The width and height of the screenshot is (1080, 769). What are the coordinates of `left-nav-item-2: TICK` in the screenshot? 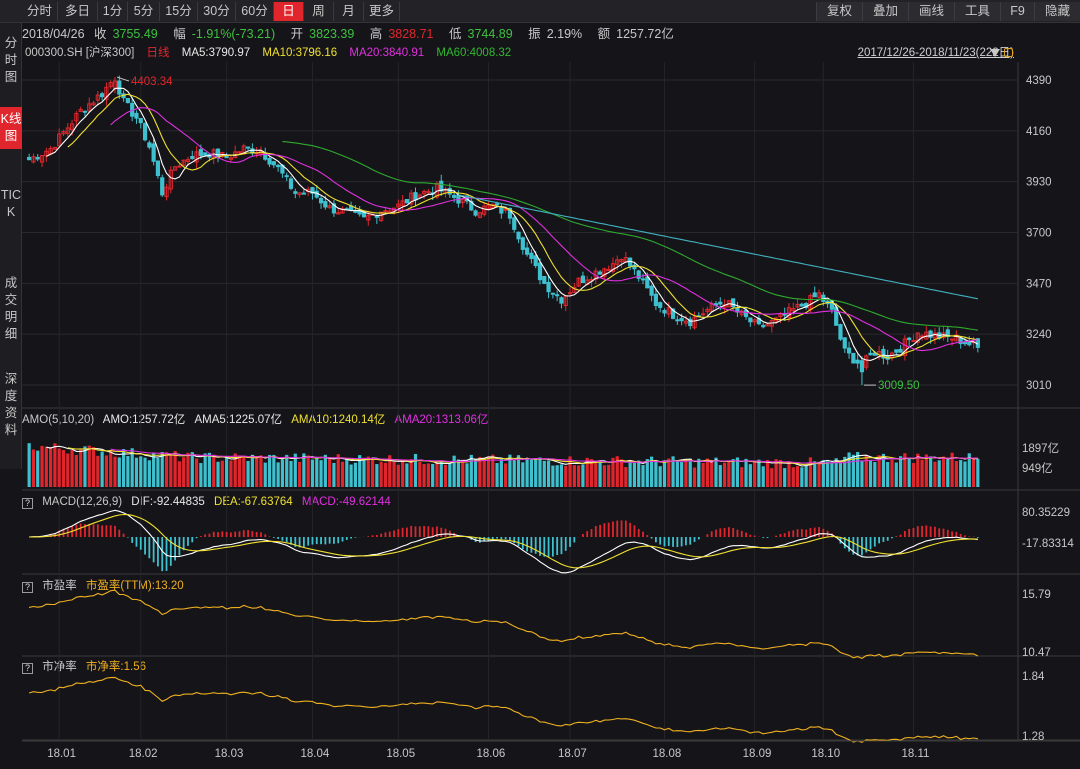 It's located at (11, 203).